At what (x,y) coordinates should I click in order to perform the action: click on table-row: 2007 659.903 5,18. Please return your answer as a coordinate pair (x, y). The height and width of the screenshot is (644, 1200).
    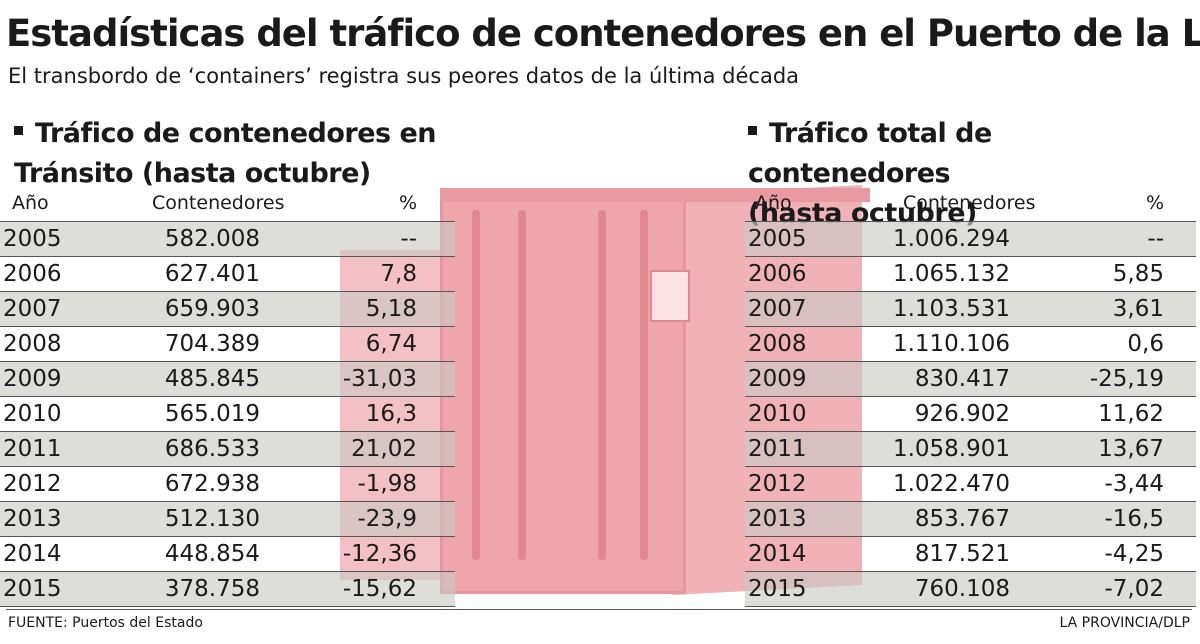
    Looking at the image, I should click on (227, 309).